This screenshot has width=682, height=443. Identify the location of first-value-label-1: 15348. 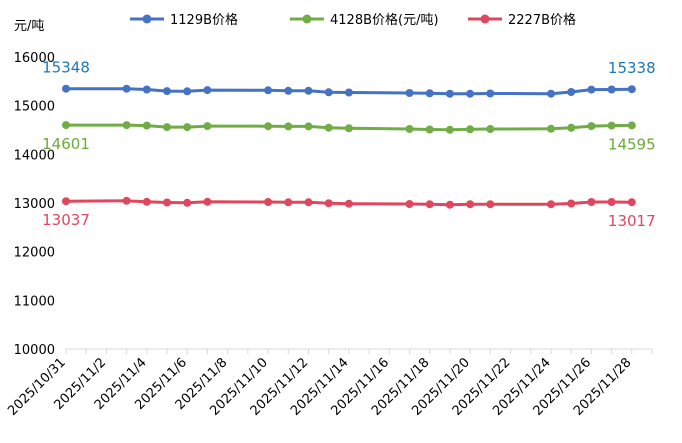
(66, 68).